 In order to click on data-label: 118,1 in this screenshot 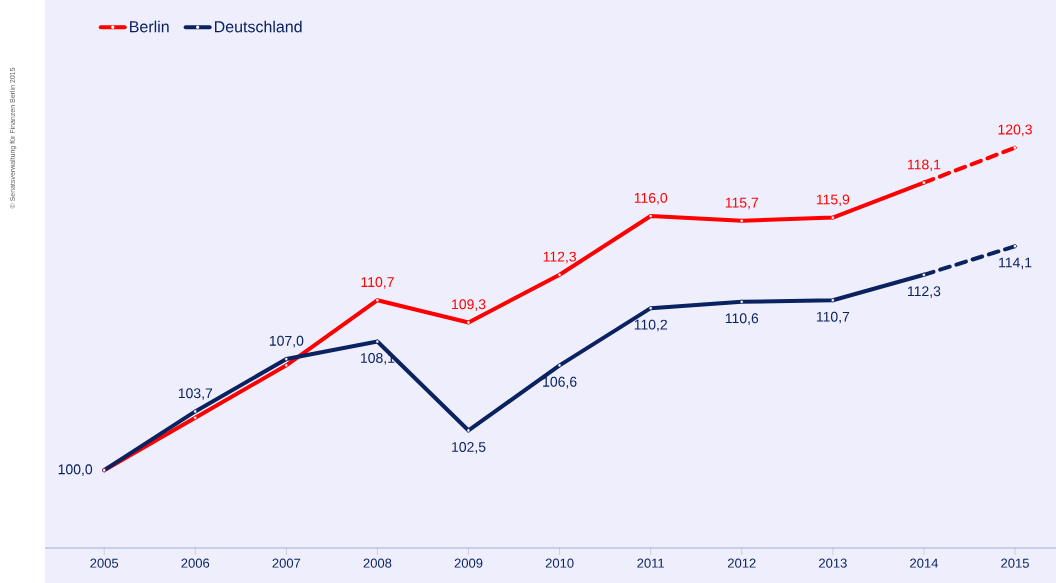, I will do `click(924, 165)`.